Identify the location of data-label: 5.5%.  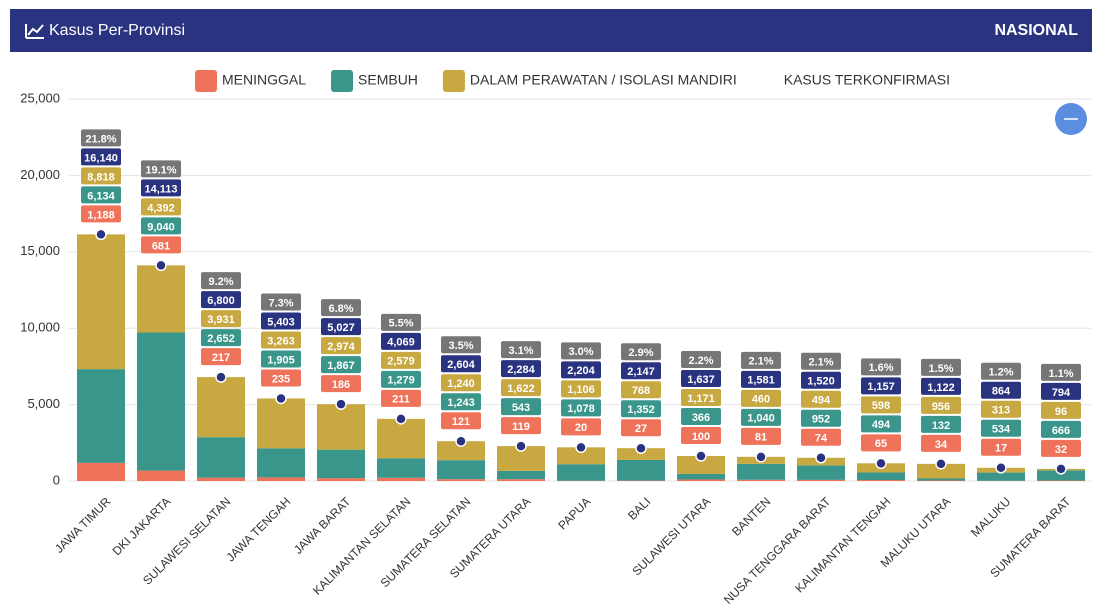
(401, 322).